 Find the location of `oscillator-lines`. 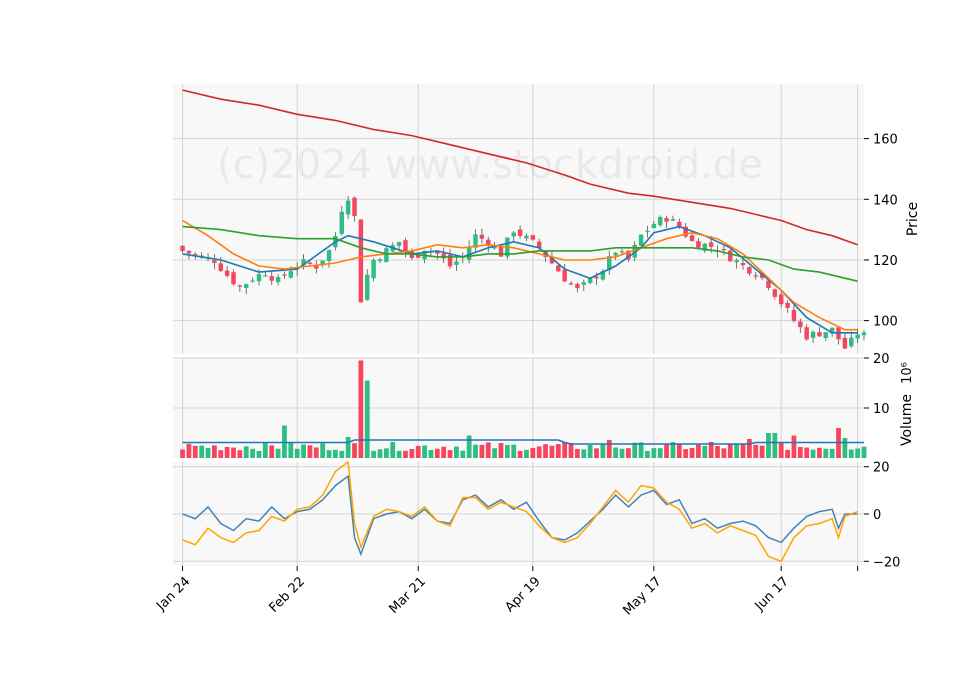

oscillator-lines is located at coordinates (520, 511).